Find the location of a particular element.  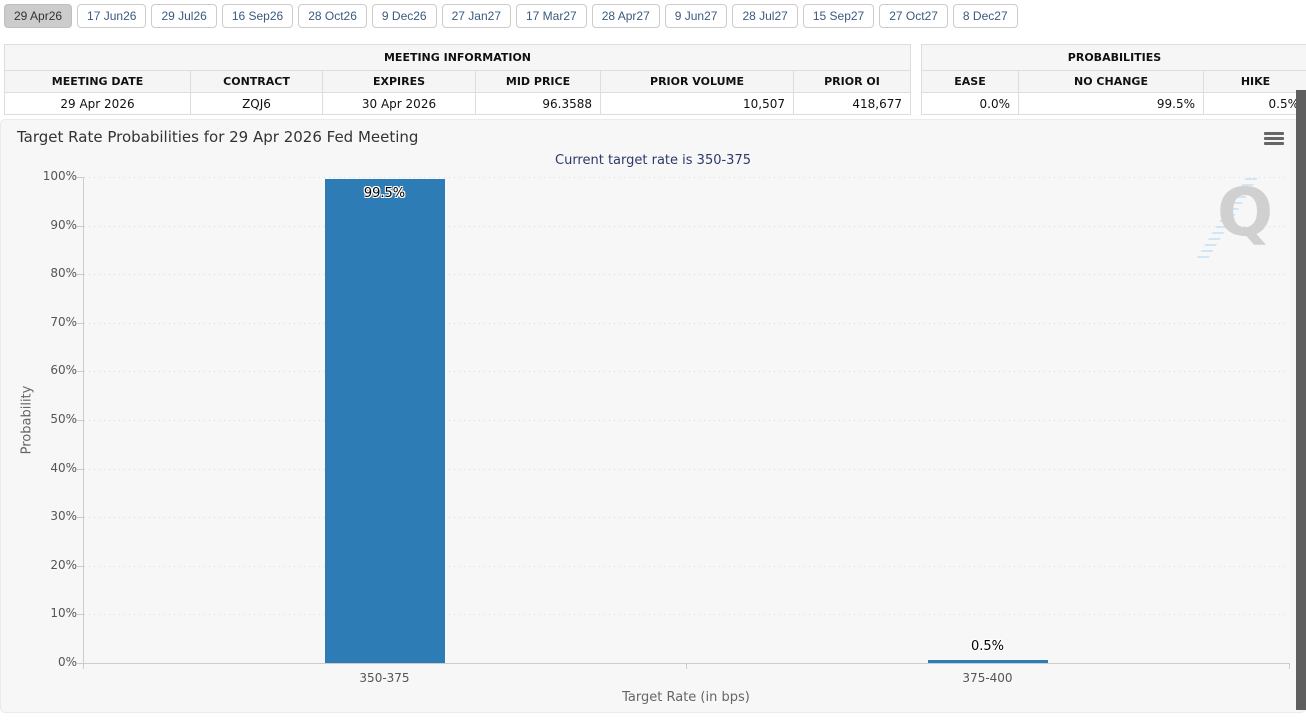

meeting-info-cell: 96.3588 is located at coordinates (538, 103).